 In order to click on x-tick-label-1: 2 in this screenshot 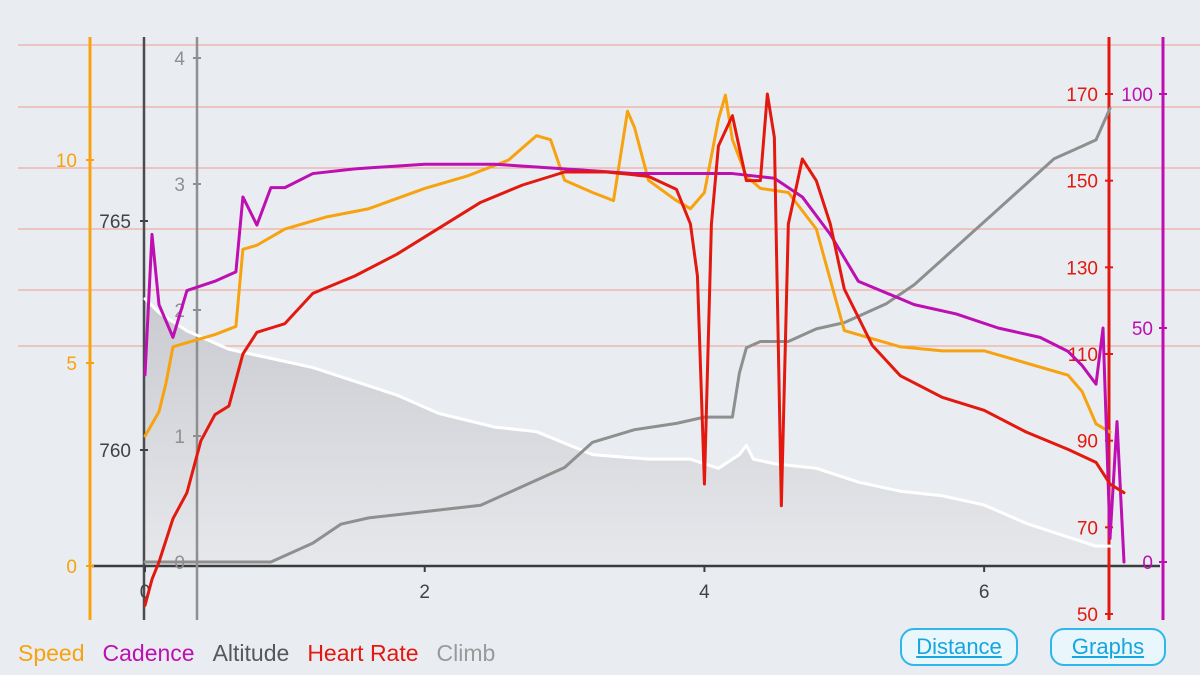, I will do `click(424, 592)`.